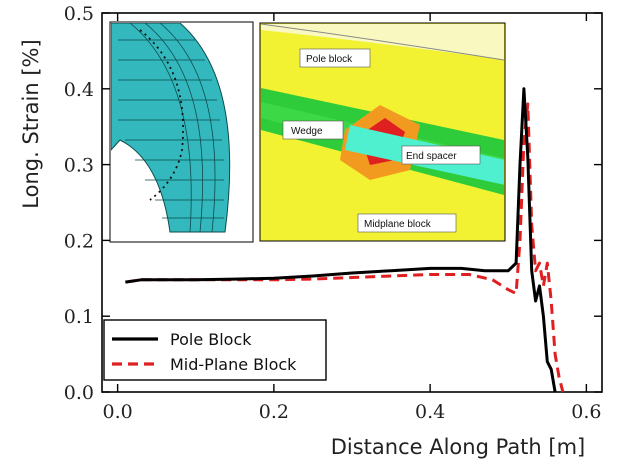 This screenshot has height=462, width=618. What do you see at coordinates (79, 241) in the screenshot?
I see `y-tick-label: 0.2` at bounding box center [79, 241].